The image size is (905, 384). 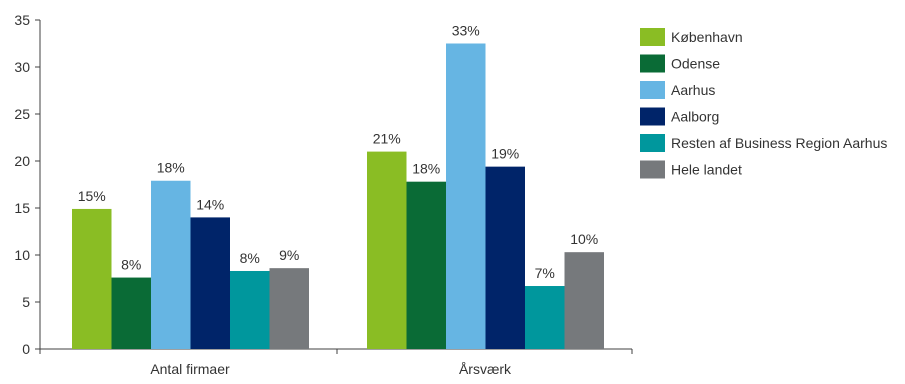 I want to click on data-label-aalborg-antal-firmaer: 14%, so click(x=210, y=204).